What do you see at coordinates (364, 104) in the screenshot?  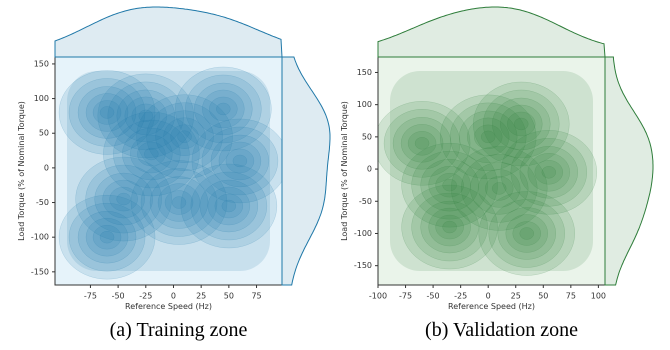 I see `y-tick-label: 100` at bounding box center [364, 104].